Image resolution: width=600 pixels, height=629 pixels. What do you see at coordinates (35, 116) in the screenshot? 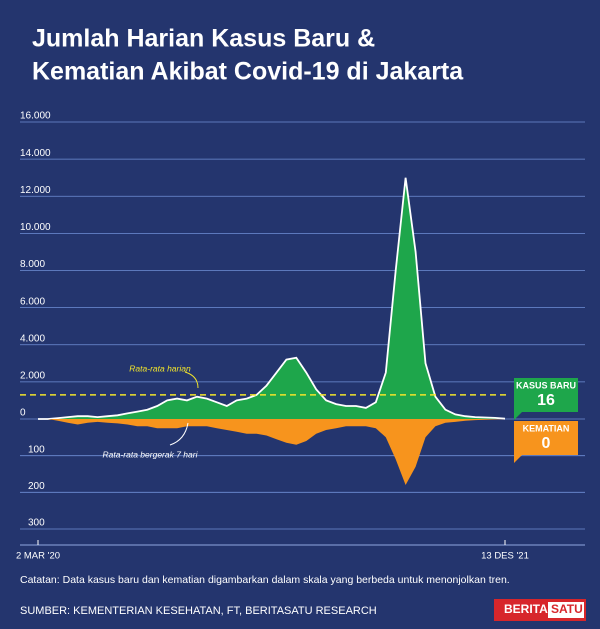
I see `y-tick-label: 16.000` at bounding box center [35, 116].